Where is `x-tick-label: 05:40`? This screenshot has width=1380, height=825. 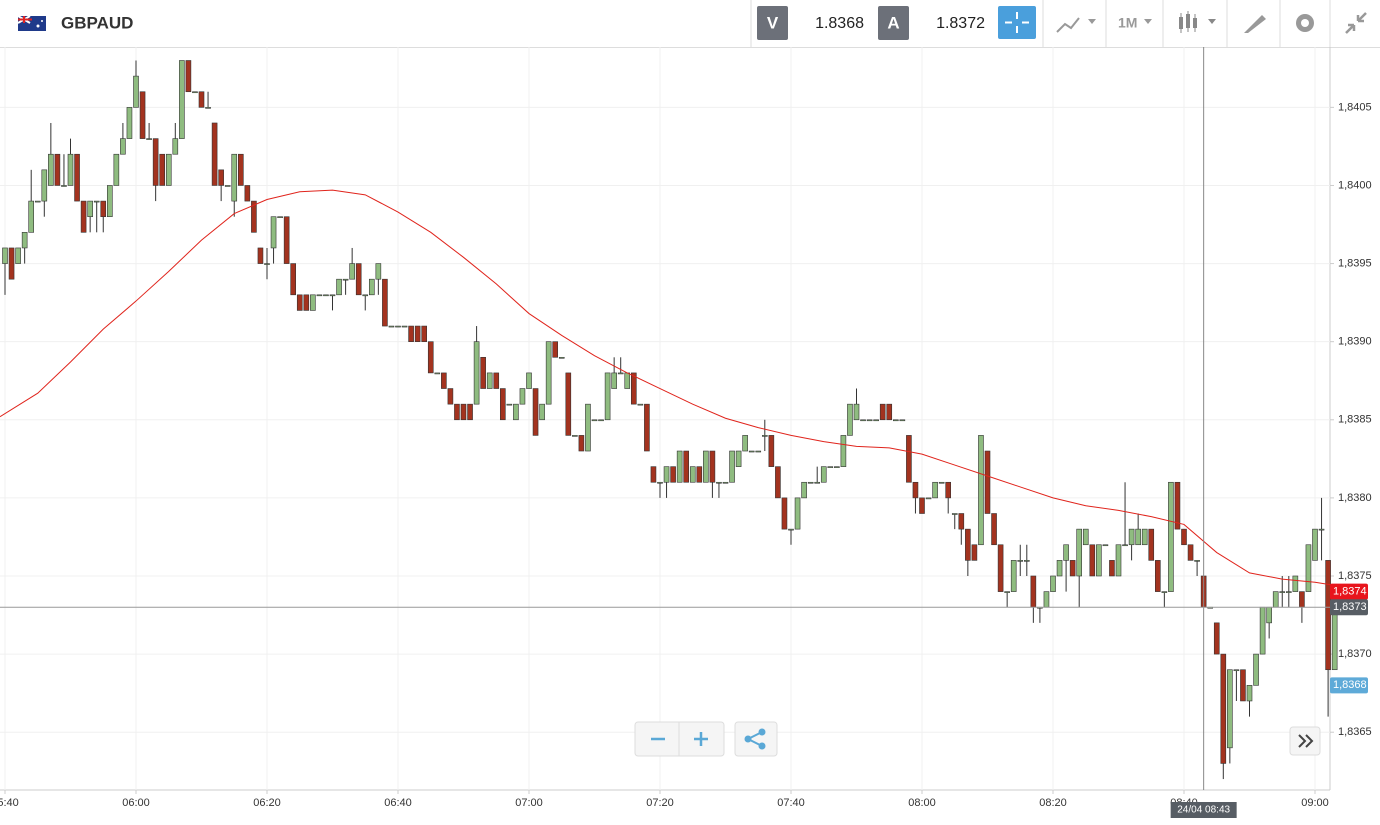
x-tick-label: 05:40 is located at coordinates (9, 803).